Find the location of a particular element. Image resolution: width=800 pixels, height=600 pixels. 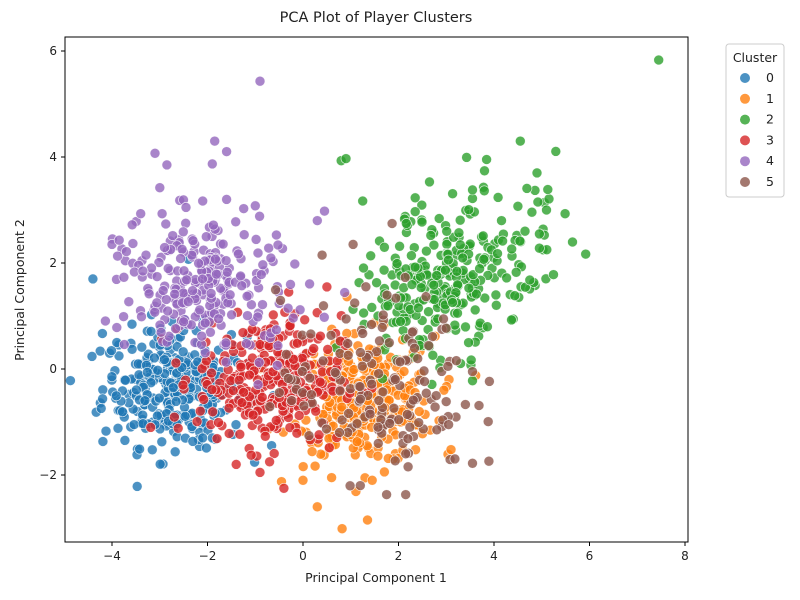

y-tick-label: 2 is located at coordinates (53, 263).